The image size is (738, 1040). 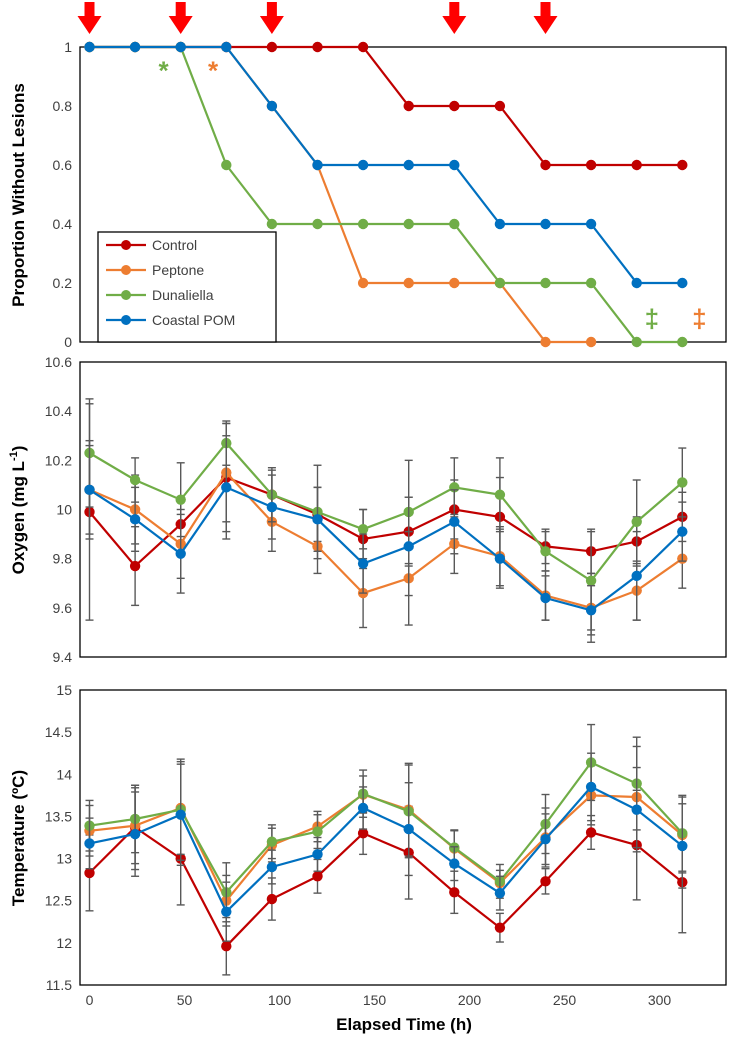 I want to click on x-tick-label: 100, so click(x=280, y=1000).